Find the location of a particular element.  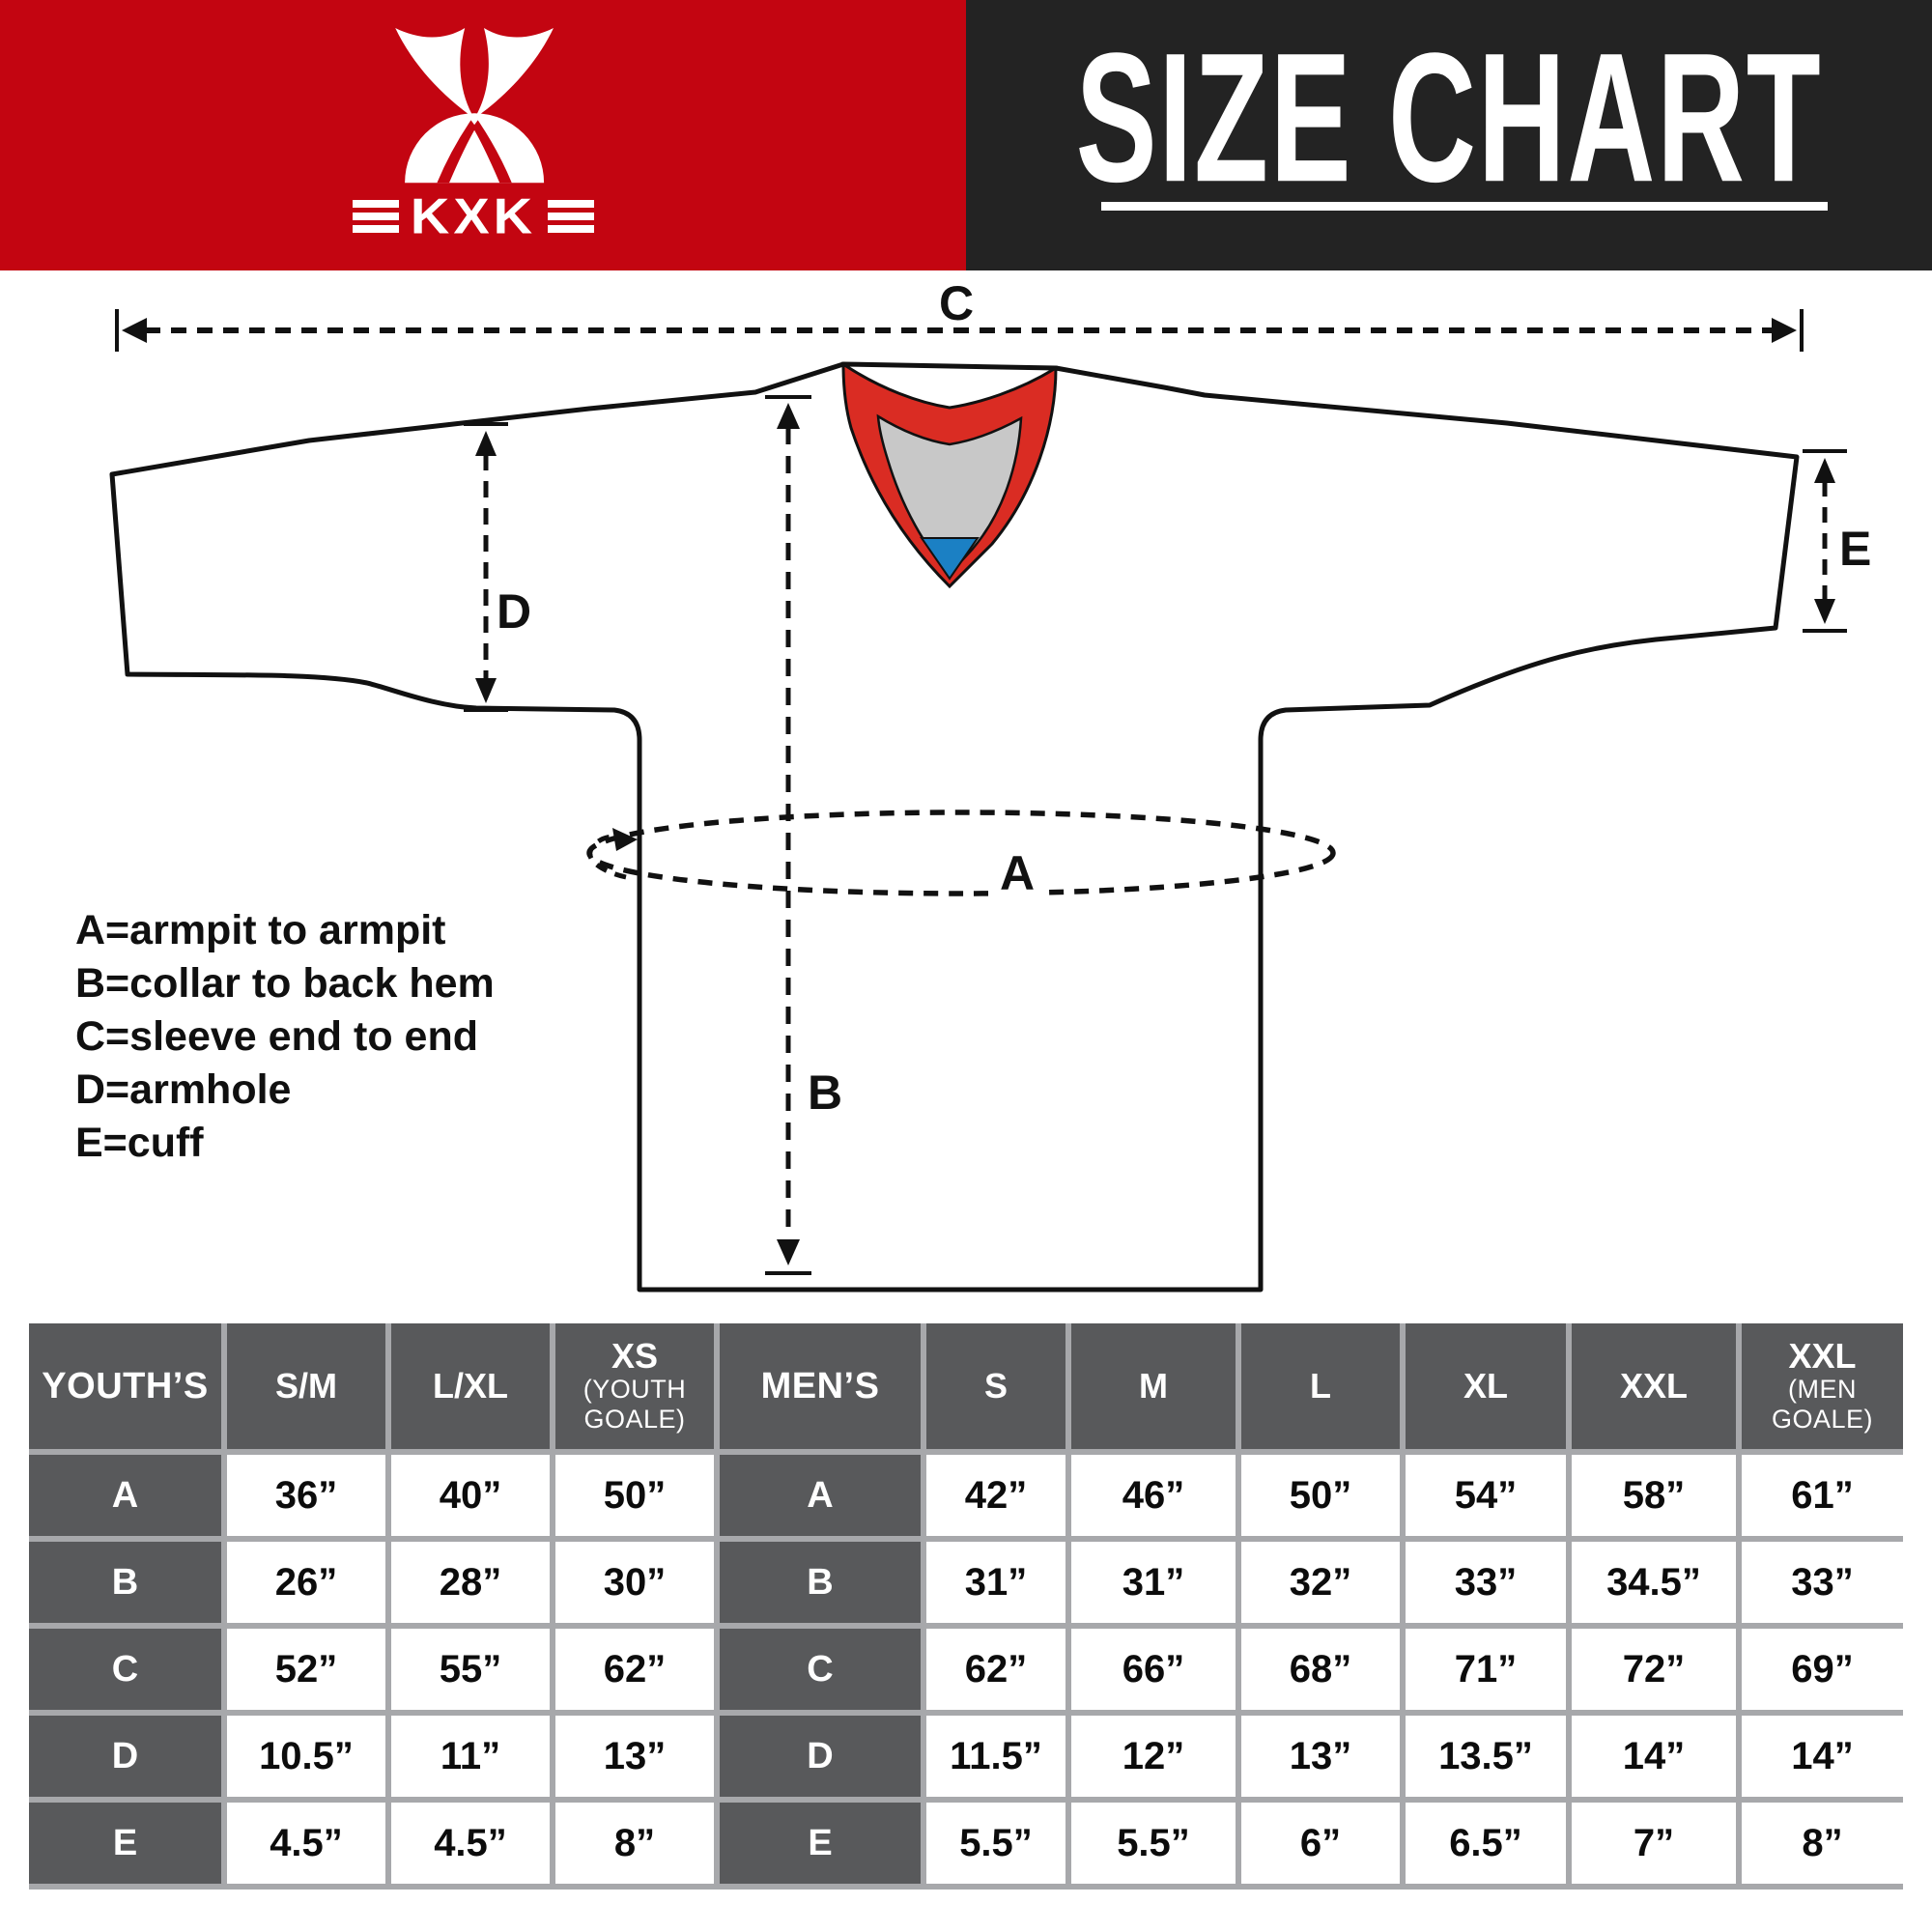

measure-arrow-c is located at coordinates (959, 330).